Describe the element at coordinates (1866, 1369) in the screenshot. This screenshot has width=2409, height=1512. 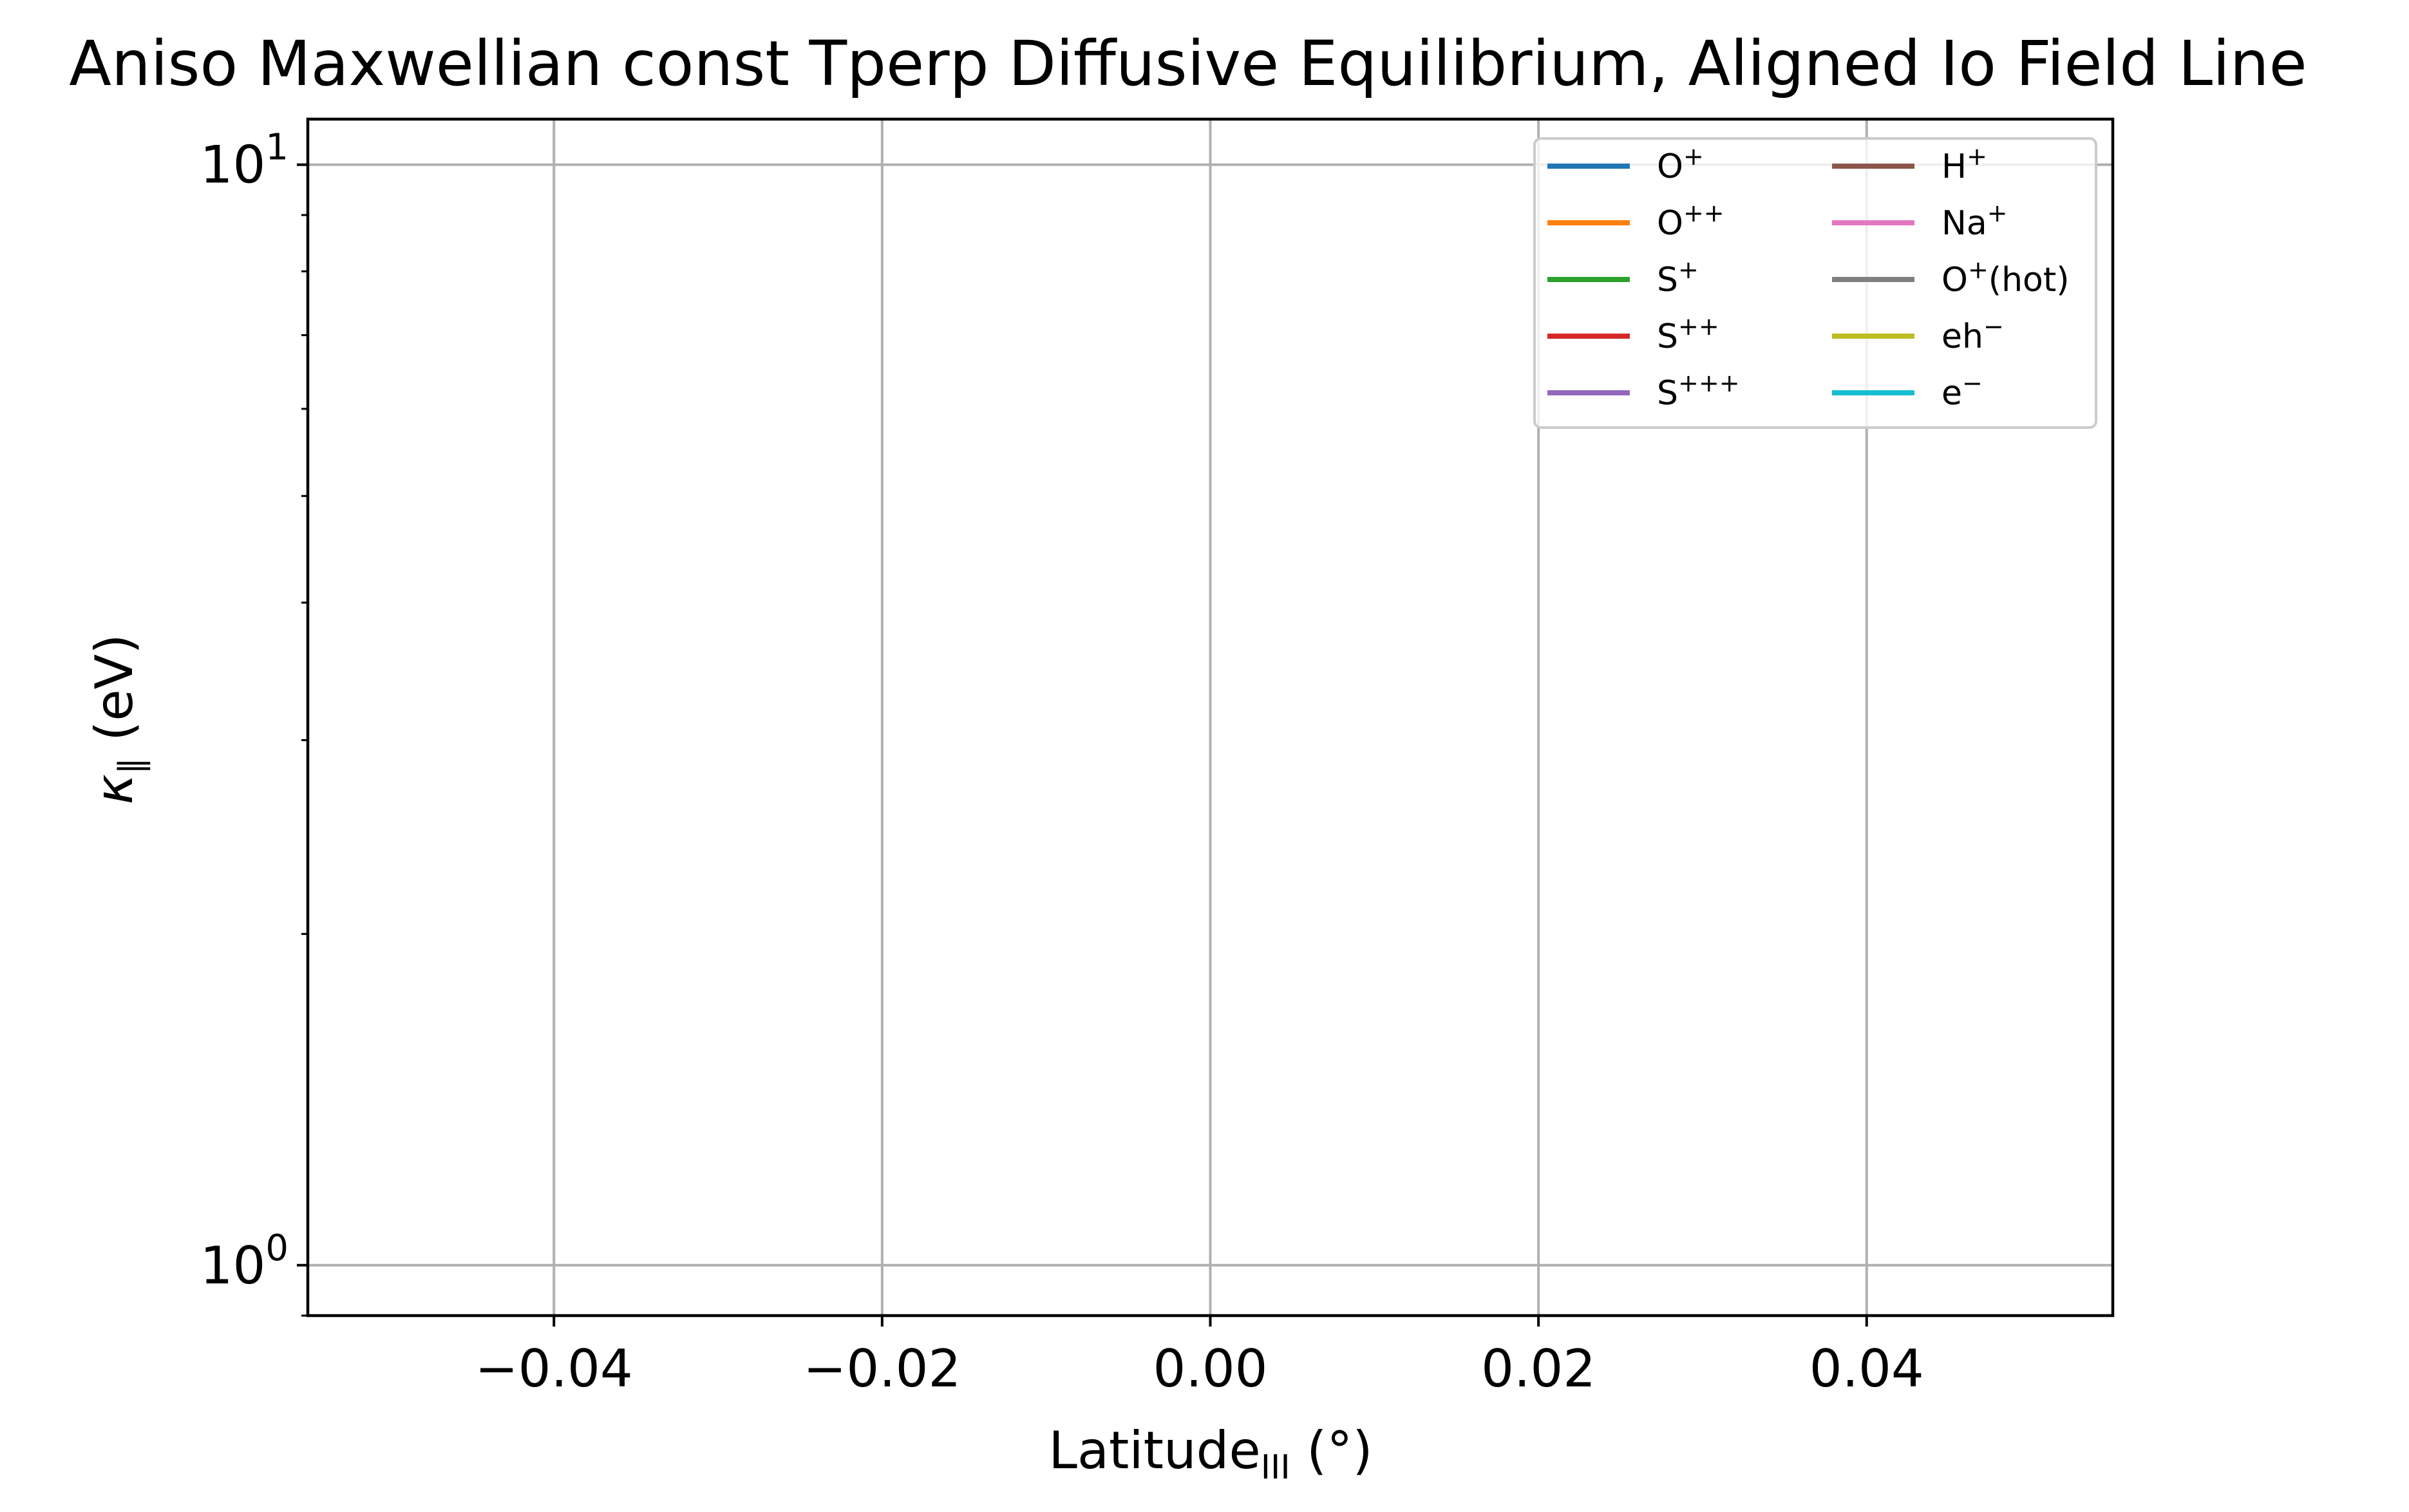
I see `x-tick-label: 0.04` at that location.